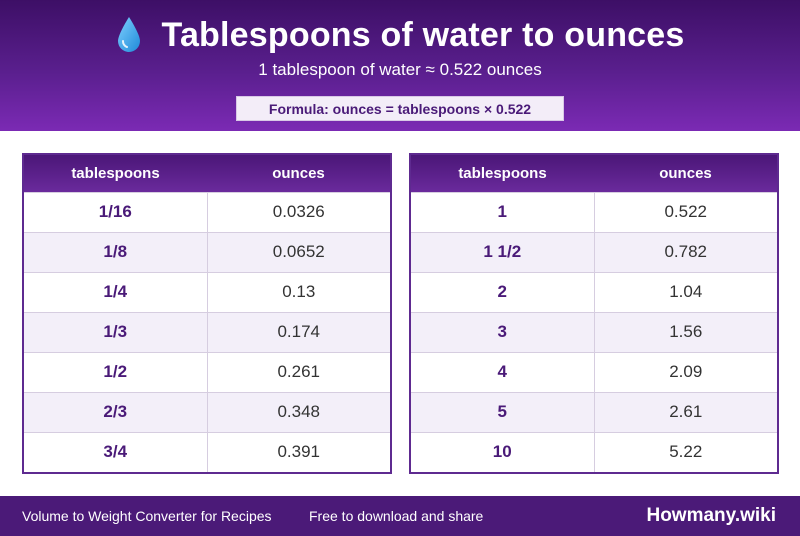 Image resolution: width=800 pixels, height=536 pixels. I want to click on ounces-cell: 1.56, so click(686, 331).